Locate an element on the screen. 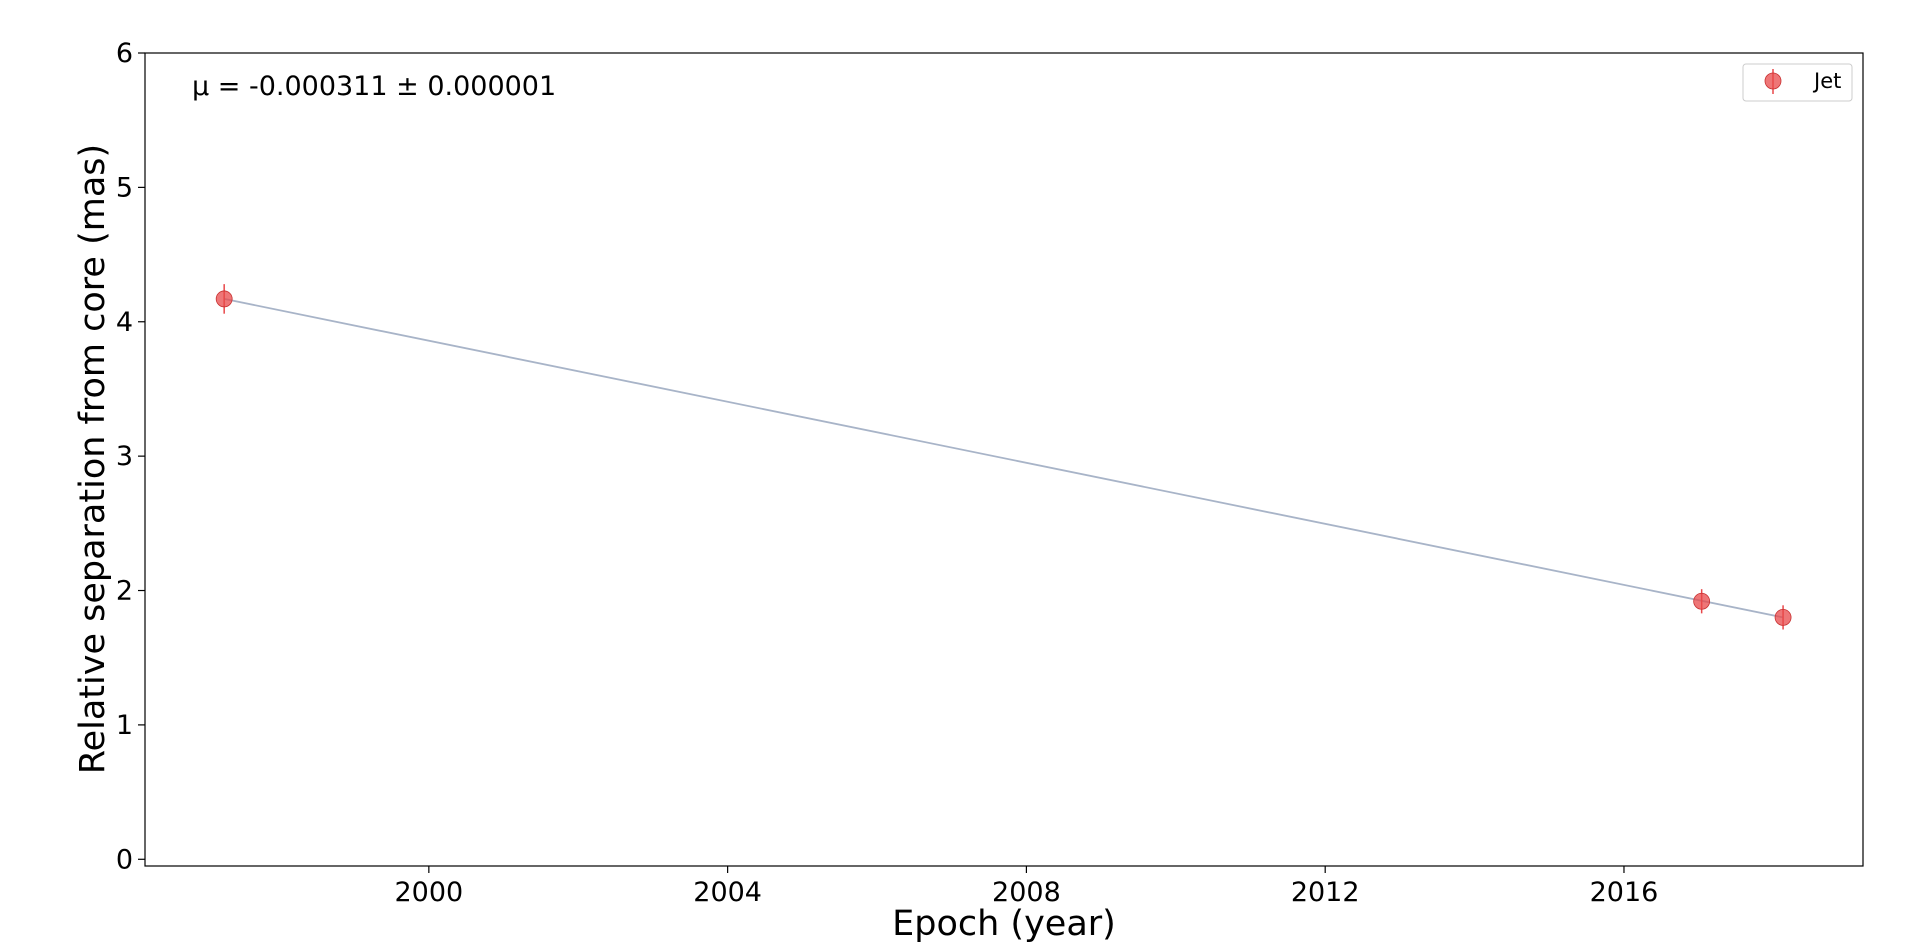 This screenshot has height=949, width=1910. y-tick-label: 3 is located at coordinates (124, 456).